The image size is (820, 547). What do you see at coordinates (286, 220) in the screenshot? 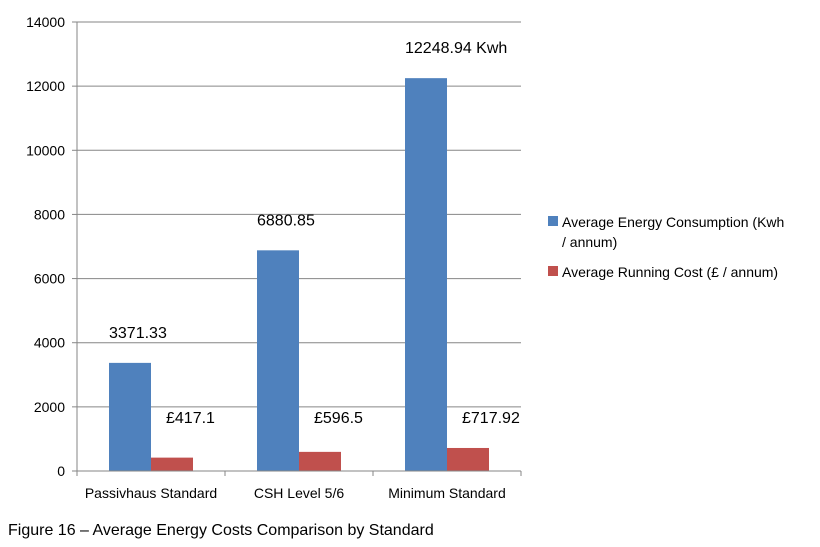
I see `data-label: 6880.85` at bounding box center [286, 220].